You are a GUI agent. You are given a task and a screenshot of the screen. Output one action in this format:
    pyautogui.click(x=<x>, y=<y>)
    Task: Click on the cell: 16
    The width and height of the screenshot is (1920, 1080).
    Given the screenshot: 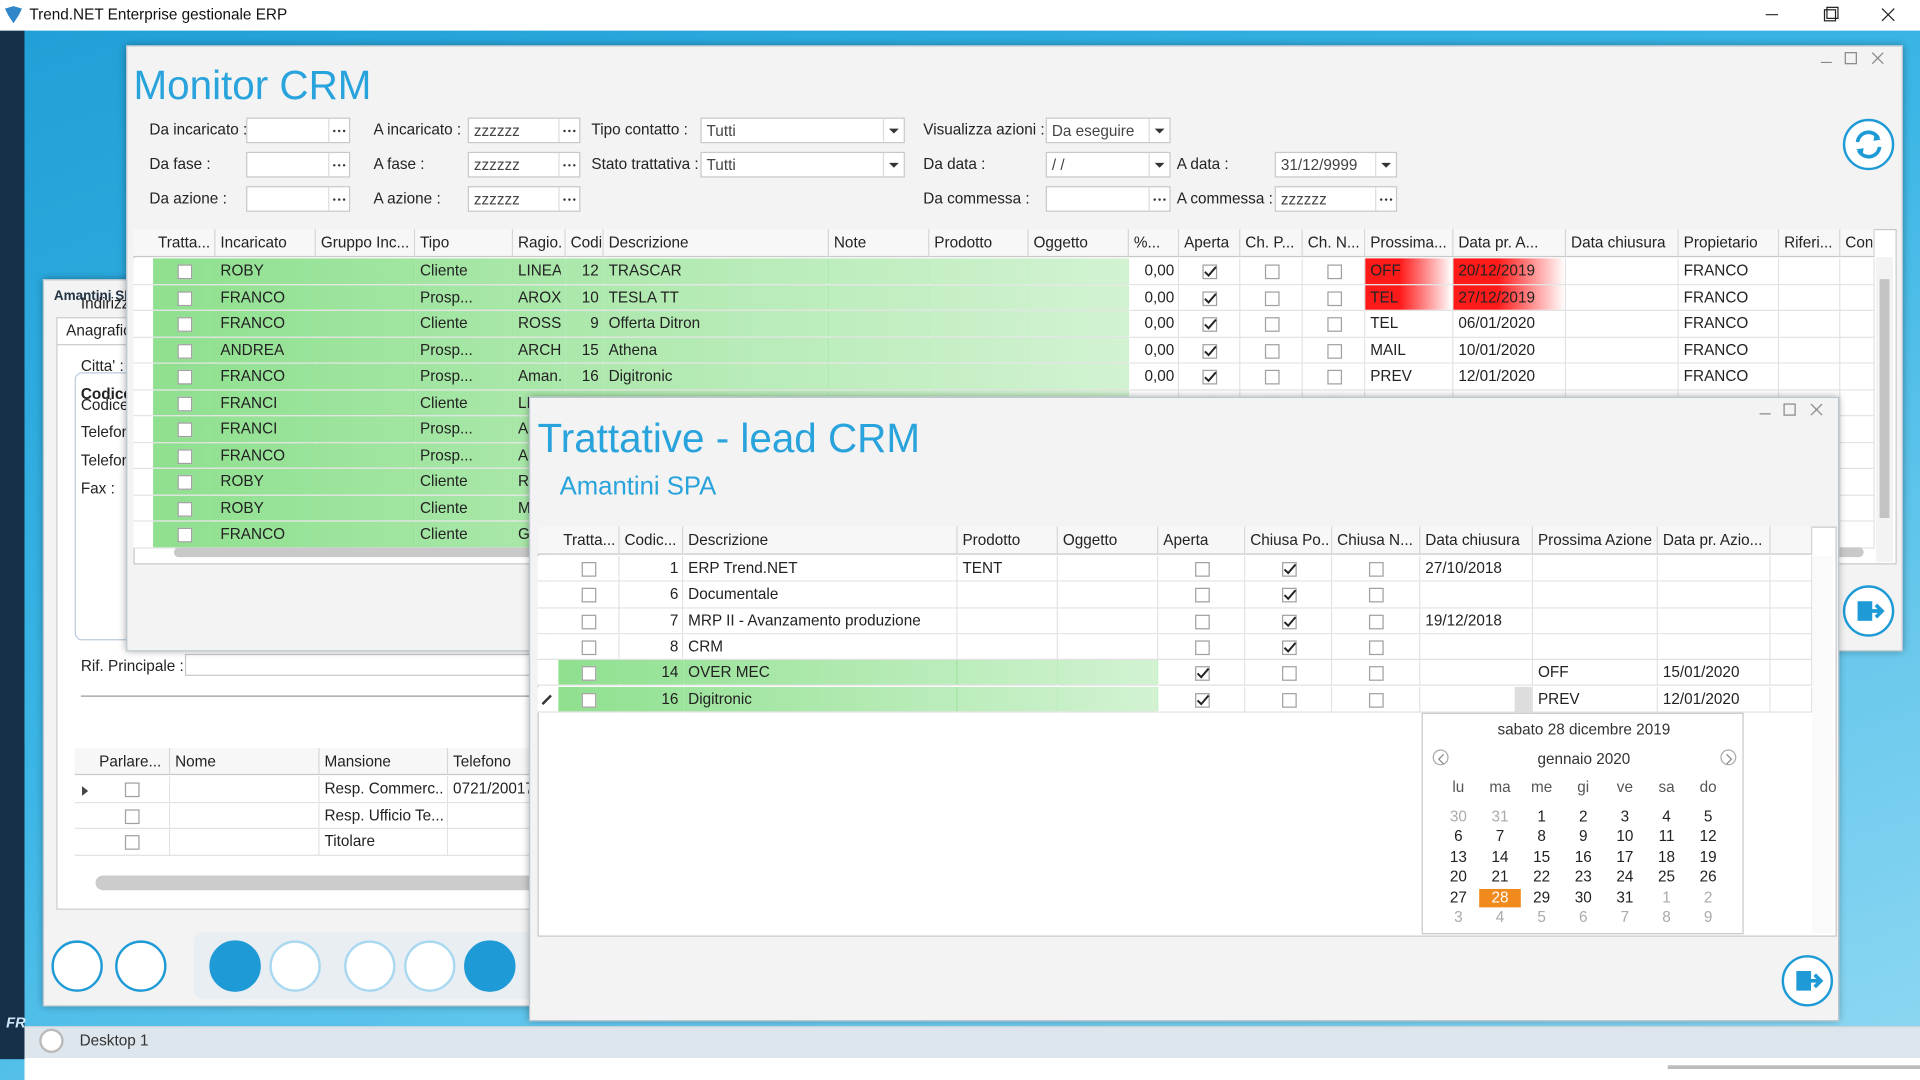 What is the action you would take?
    pyautogui.click(x=584, y=376)
    